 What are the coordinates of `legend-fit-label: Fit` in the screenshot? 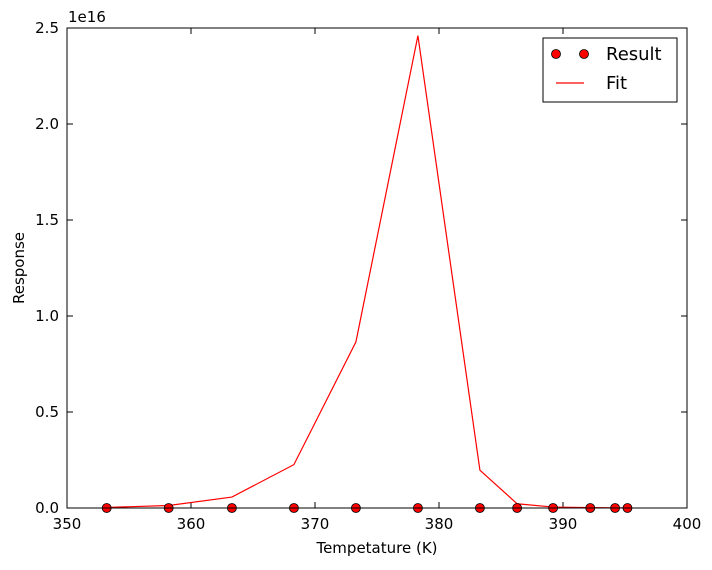 It's located at (616, 83).